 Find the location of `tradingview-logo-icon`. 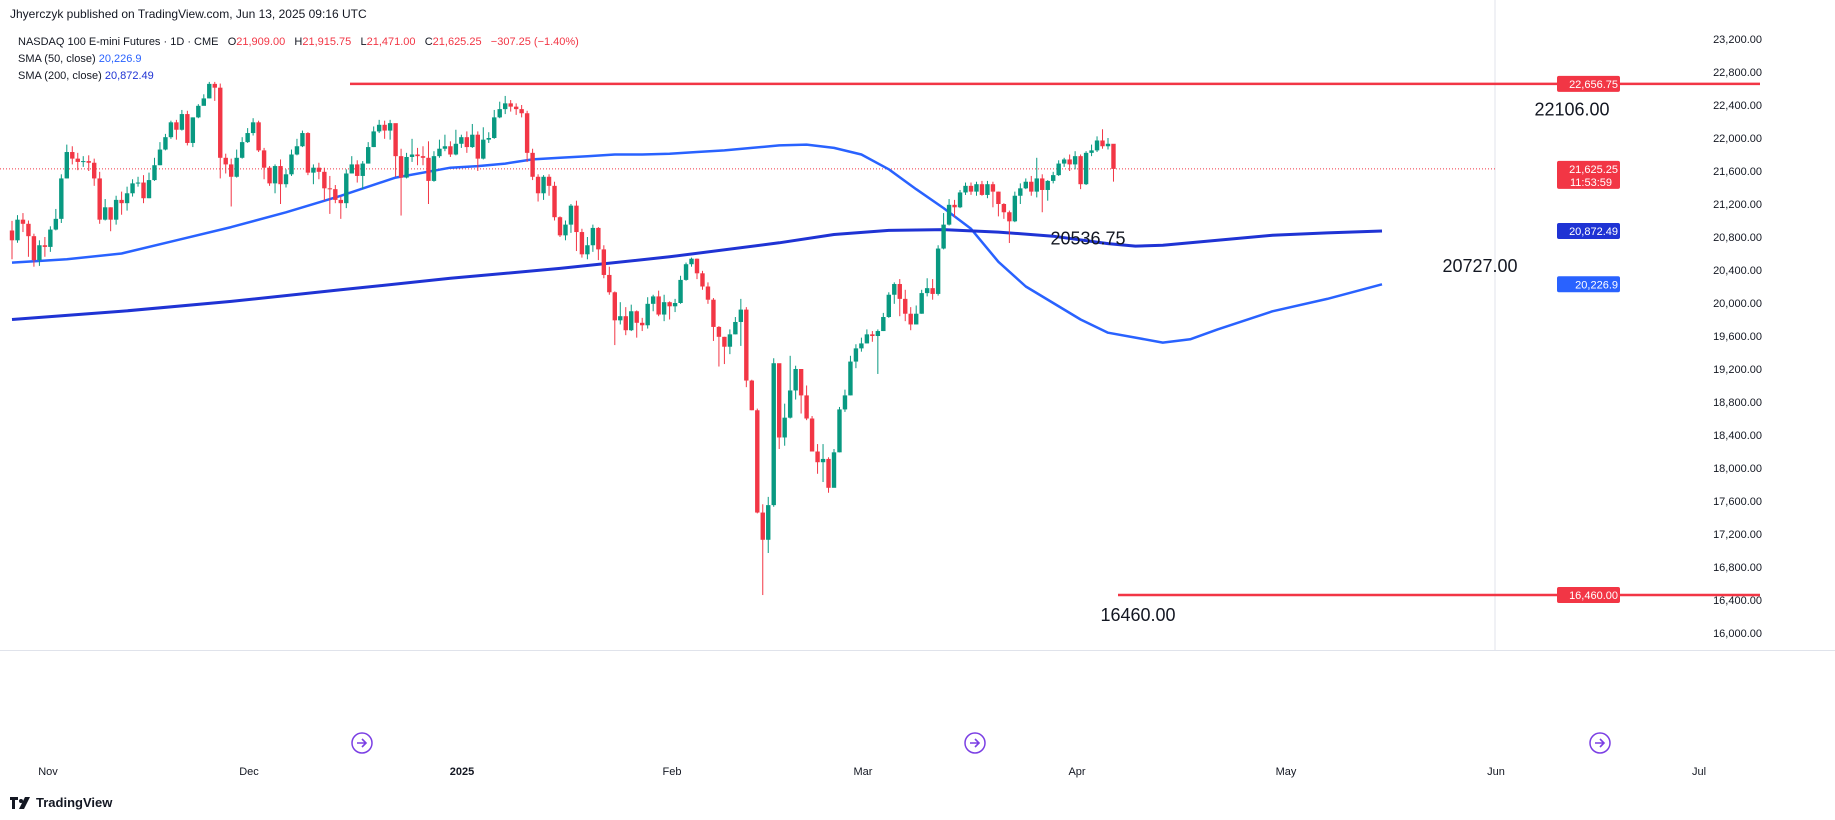

tradingview-logo-icon is located at coordinates (20, 802).